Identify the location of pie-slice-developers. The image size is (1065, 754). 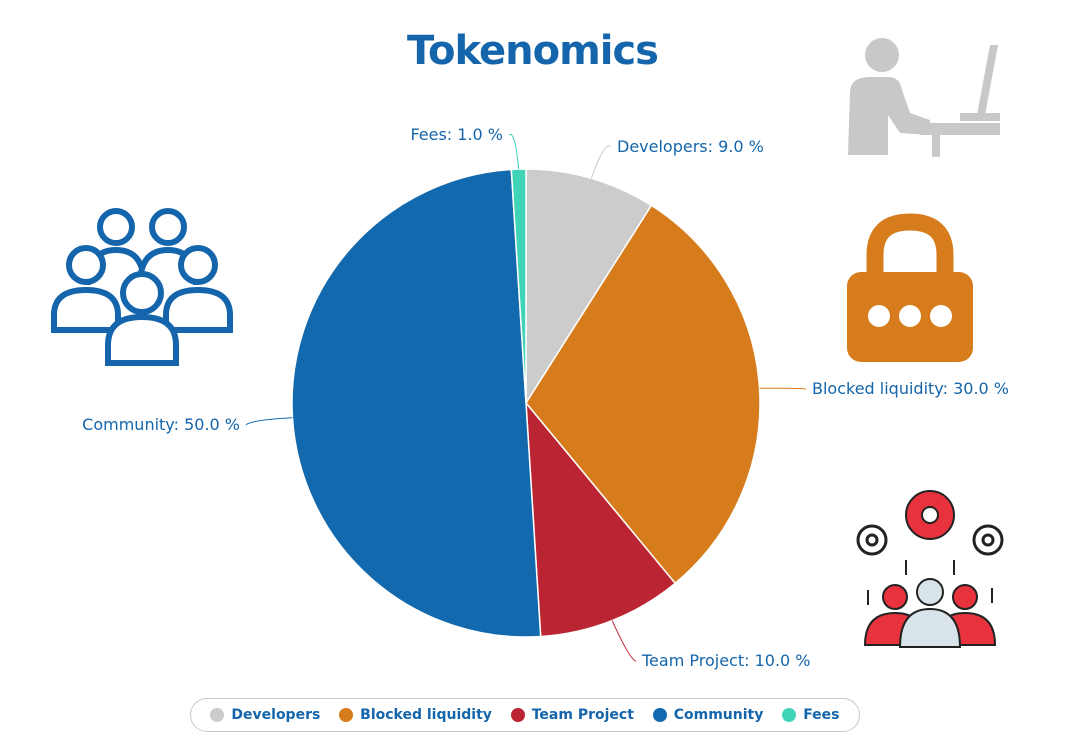
(589, 287).